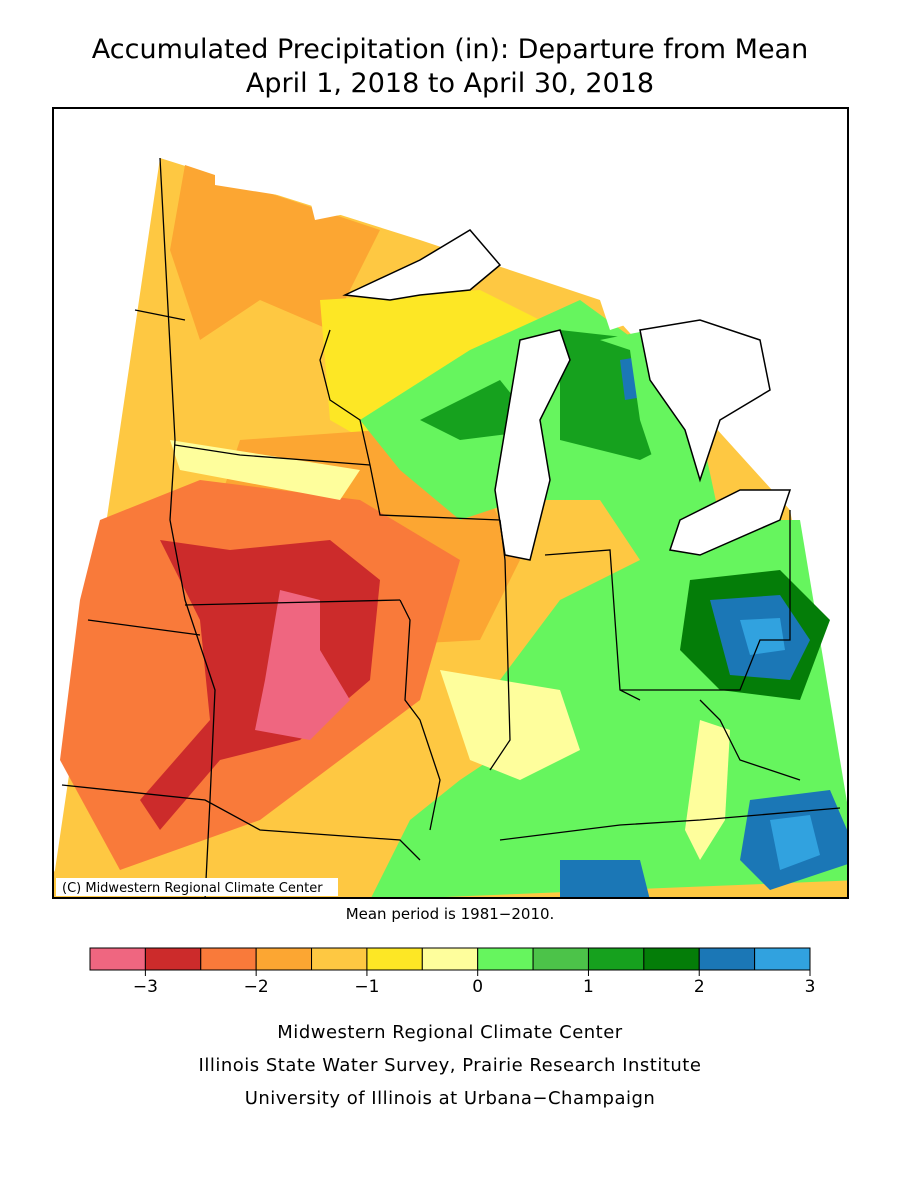 Image resolution: width=900 pixels, height=1204 pixels. What do you see at coordinates (145, 987) in the screenshot?
I see `colorbar-tick-label: −3` at bounding box center [145, 987].